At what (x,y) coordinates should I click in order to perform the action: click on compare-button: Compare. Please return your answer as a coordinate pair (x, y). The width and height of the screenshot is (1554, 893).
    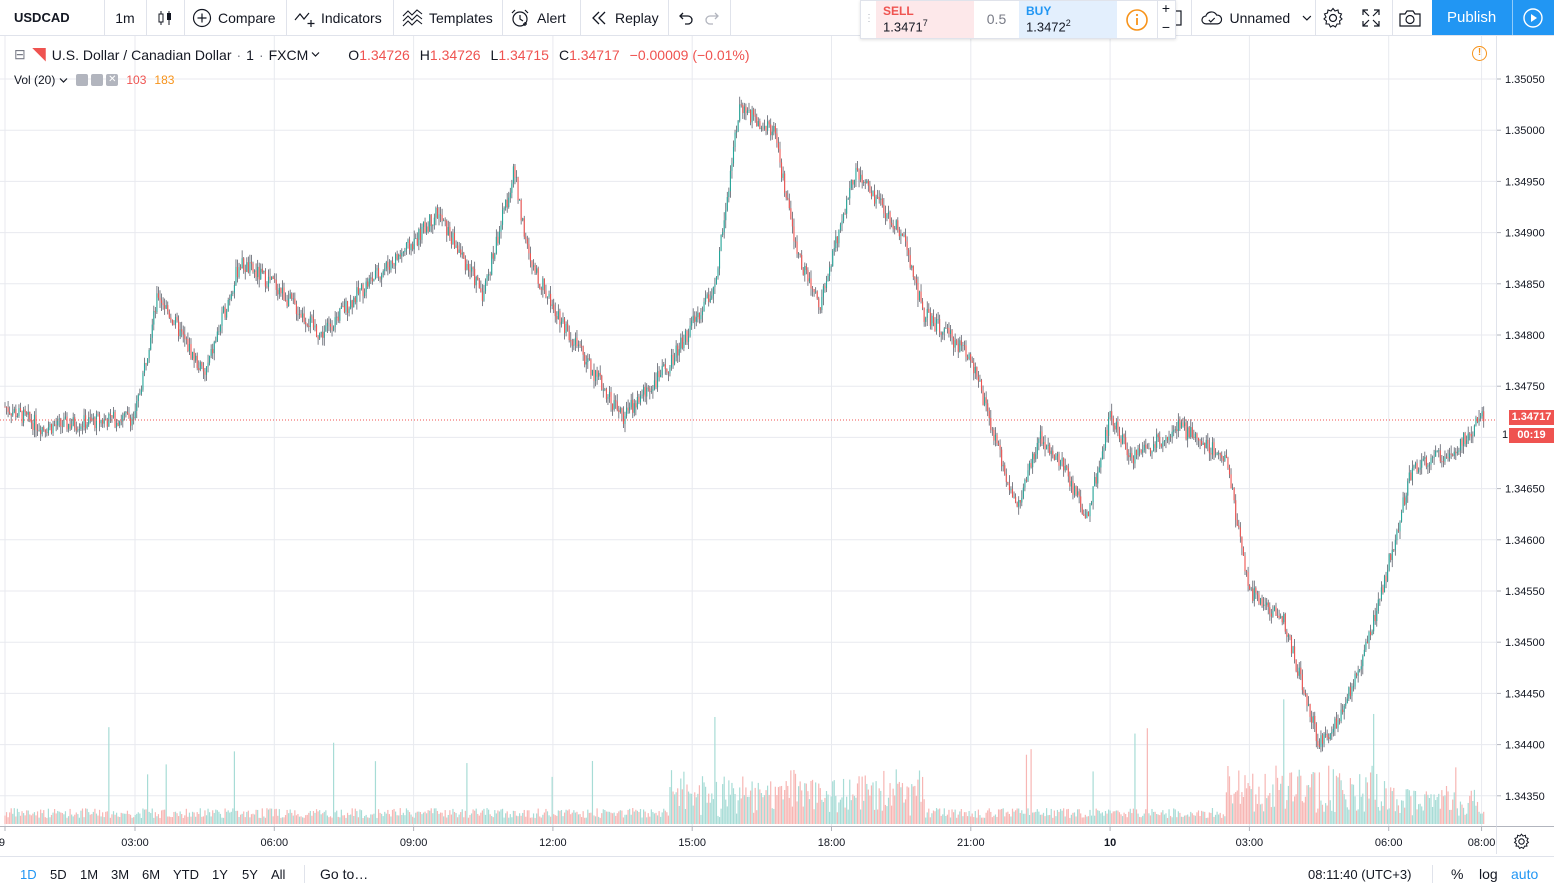
    Looking at the image, I should click on (238, 17).